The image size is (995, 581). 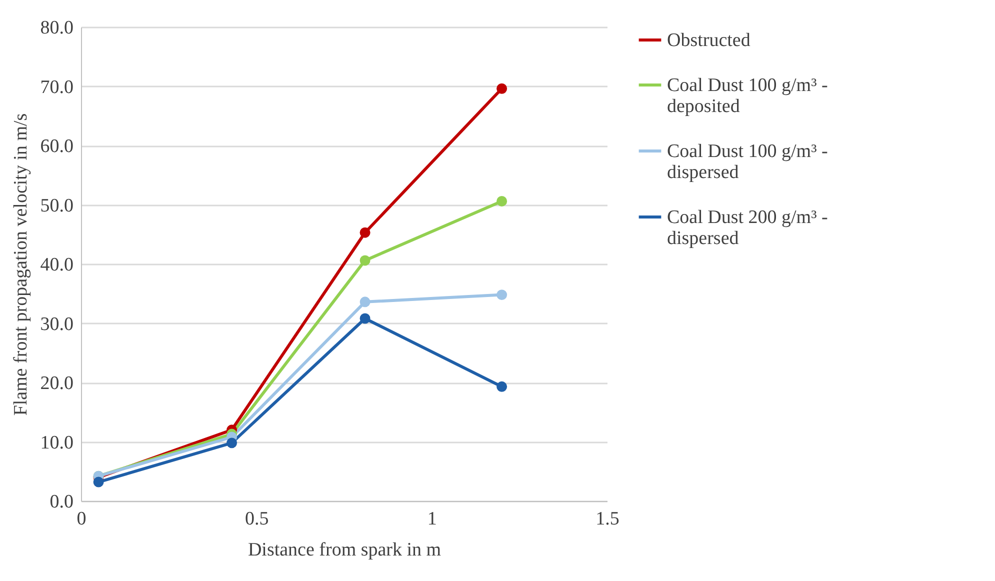 What do you see at coordinates (21, 264) in the screenshot?
I see `y-axis-title: Flame front propagation velocity in m/s` at bounding box center [21, 264].